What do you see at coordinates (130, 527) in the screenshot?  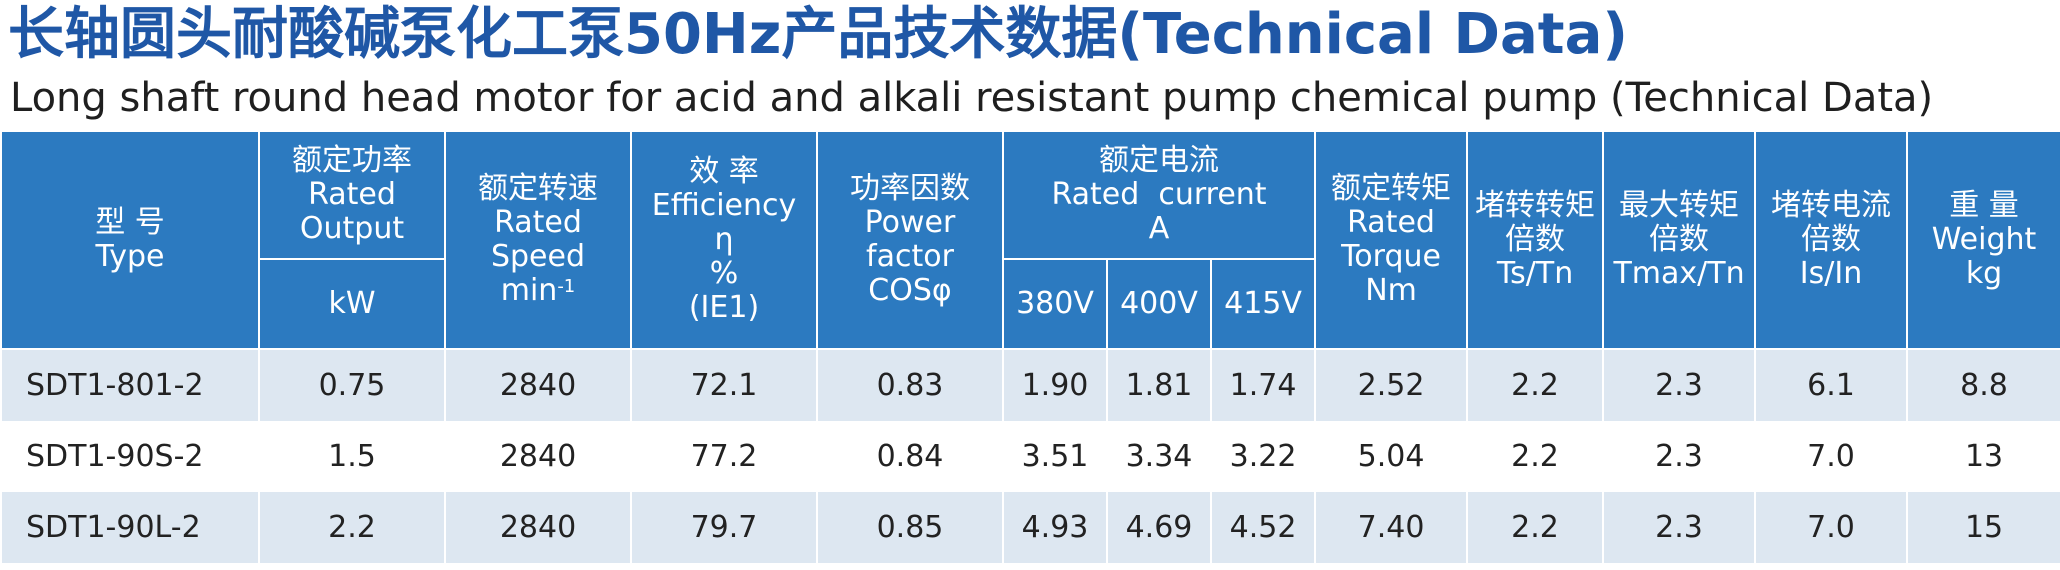 I see `cell-type: SDT1-90L-2` at bounding box center [130, 527].